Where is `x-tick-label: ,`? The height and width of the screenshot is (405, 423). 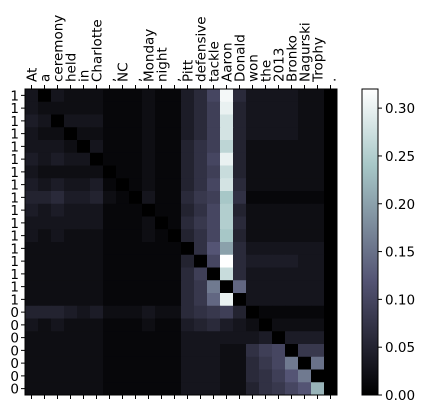
x-tick-label: , is located at coordinates (137, 80).